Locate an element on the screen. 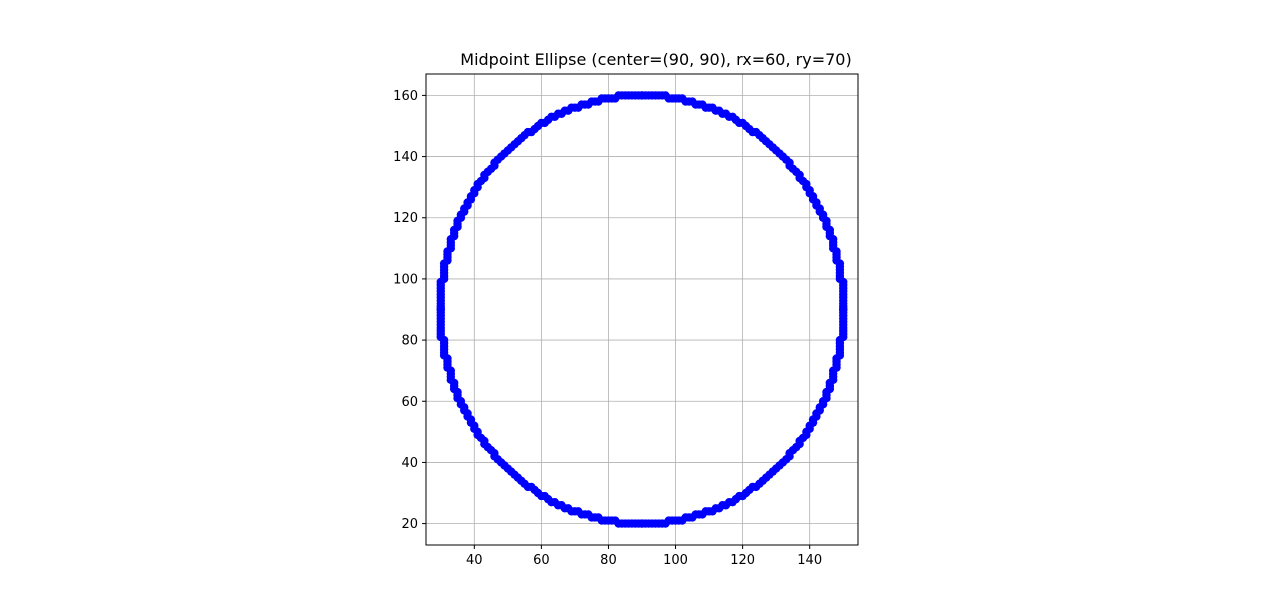  y-tick-label: 160 is located at coordinates (405, 96).